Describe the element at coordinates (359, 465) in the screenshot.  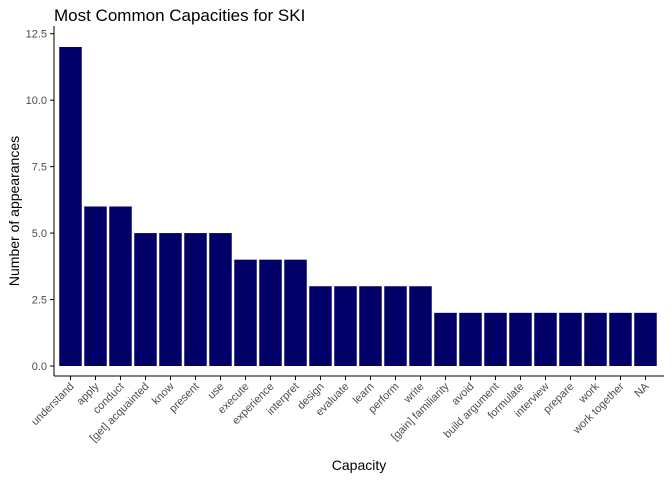
I see `x-axis-title: Capacity` at that location.